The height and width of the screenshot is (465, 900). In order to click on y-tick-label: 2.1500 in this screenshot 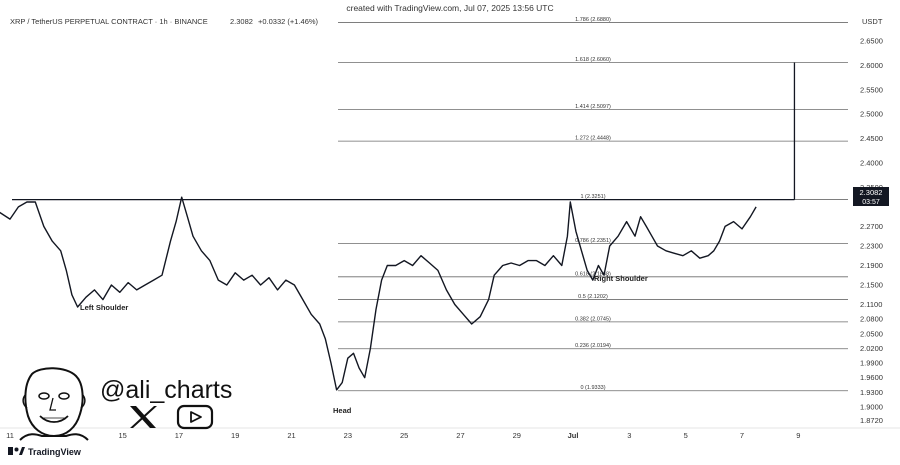, I will do `click(871, 285)`.